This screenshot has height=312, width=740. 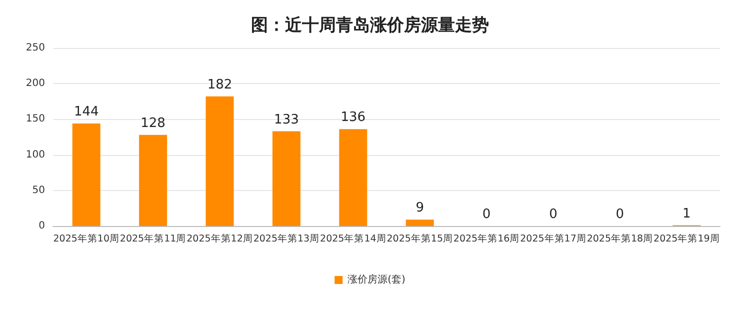 I want to click on x-tick-label: 2025年第10周, so click(x=86, y=238).